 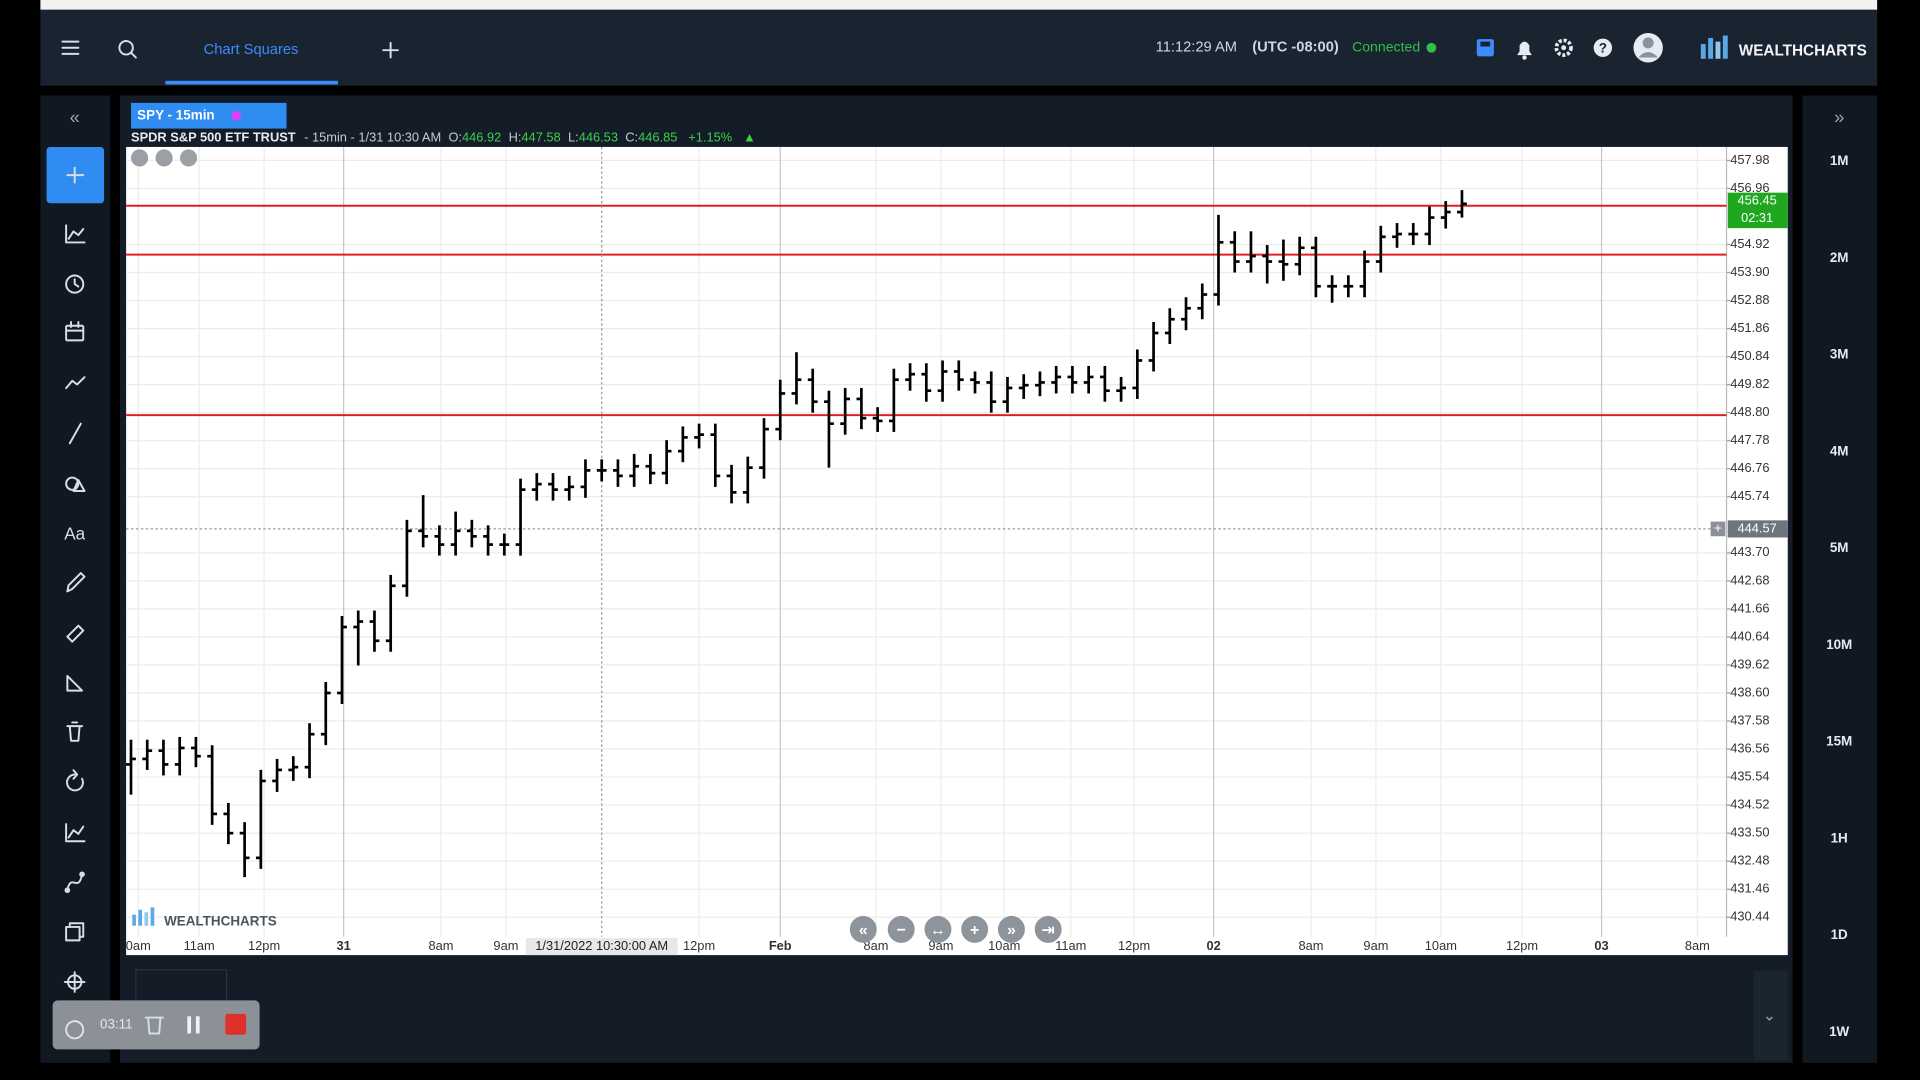 What do you see at coordinates (1769, 1016) in the screenshot?
I see `scroll-down: ⌄` at bounding box center [1769, 1016].